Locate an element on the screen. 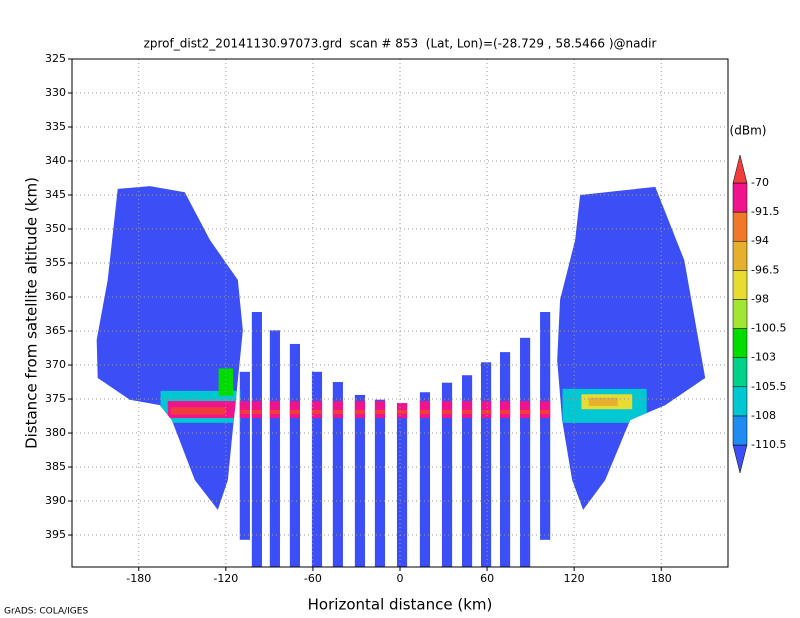 The image size is (800, 618). y-tick-label: 365 is located at coordinates (55, 330).